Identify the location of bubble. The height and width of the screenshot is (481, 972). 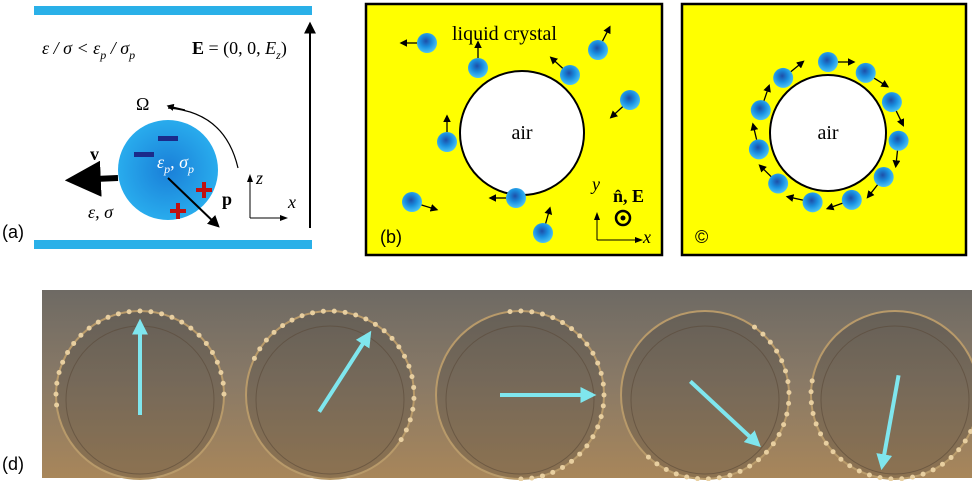
(828, 133).